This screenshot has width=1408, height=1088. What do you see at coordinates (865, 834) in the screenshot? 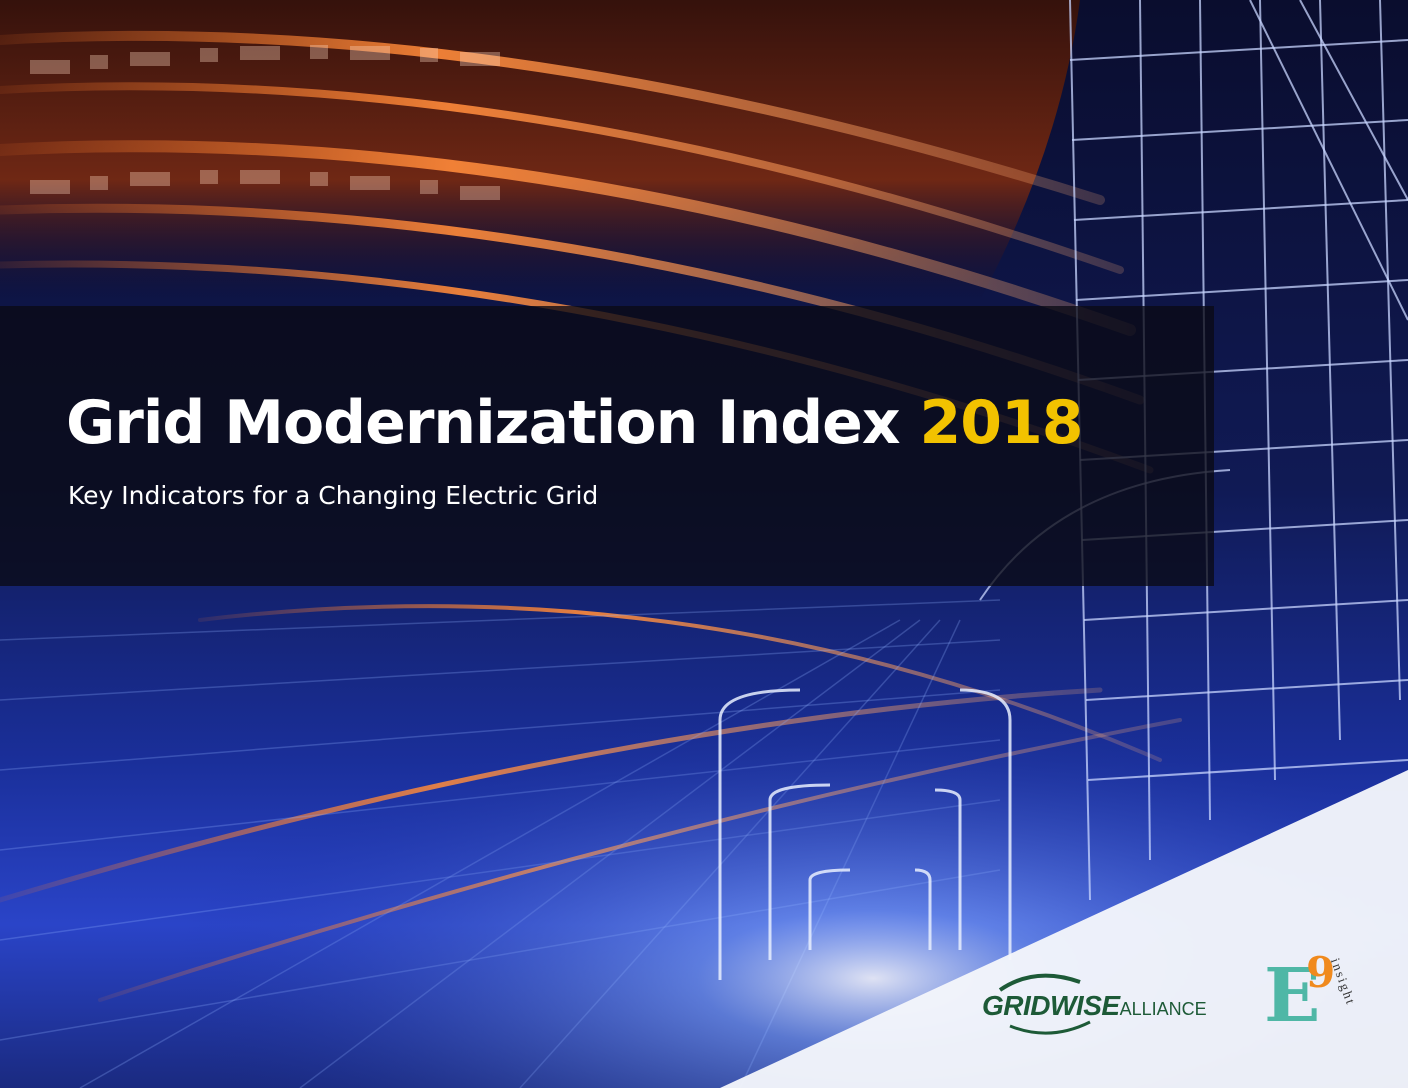
I see `street-lamps` at bounding box center [865, 834].